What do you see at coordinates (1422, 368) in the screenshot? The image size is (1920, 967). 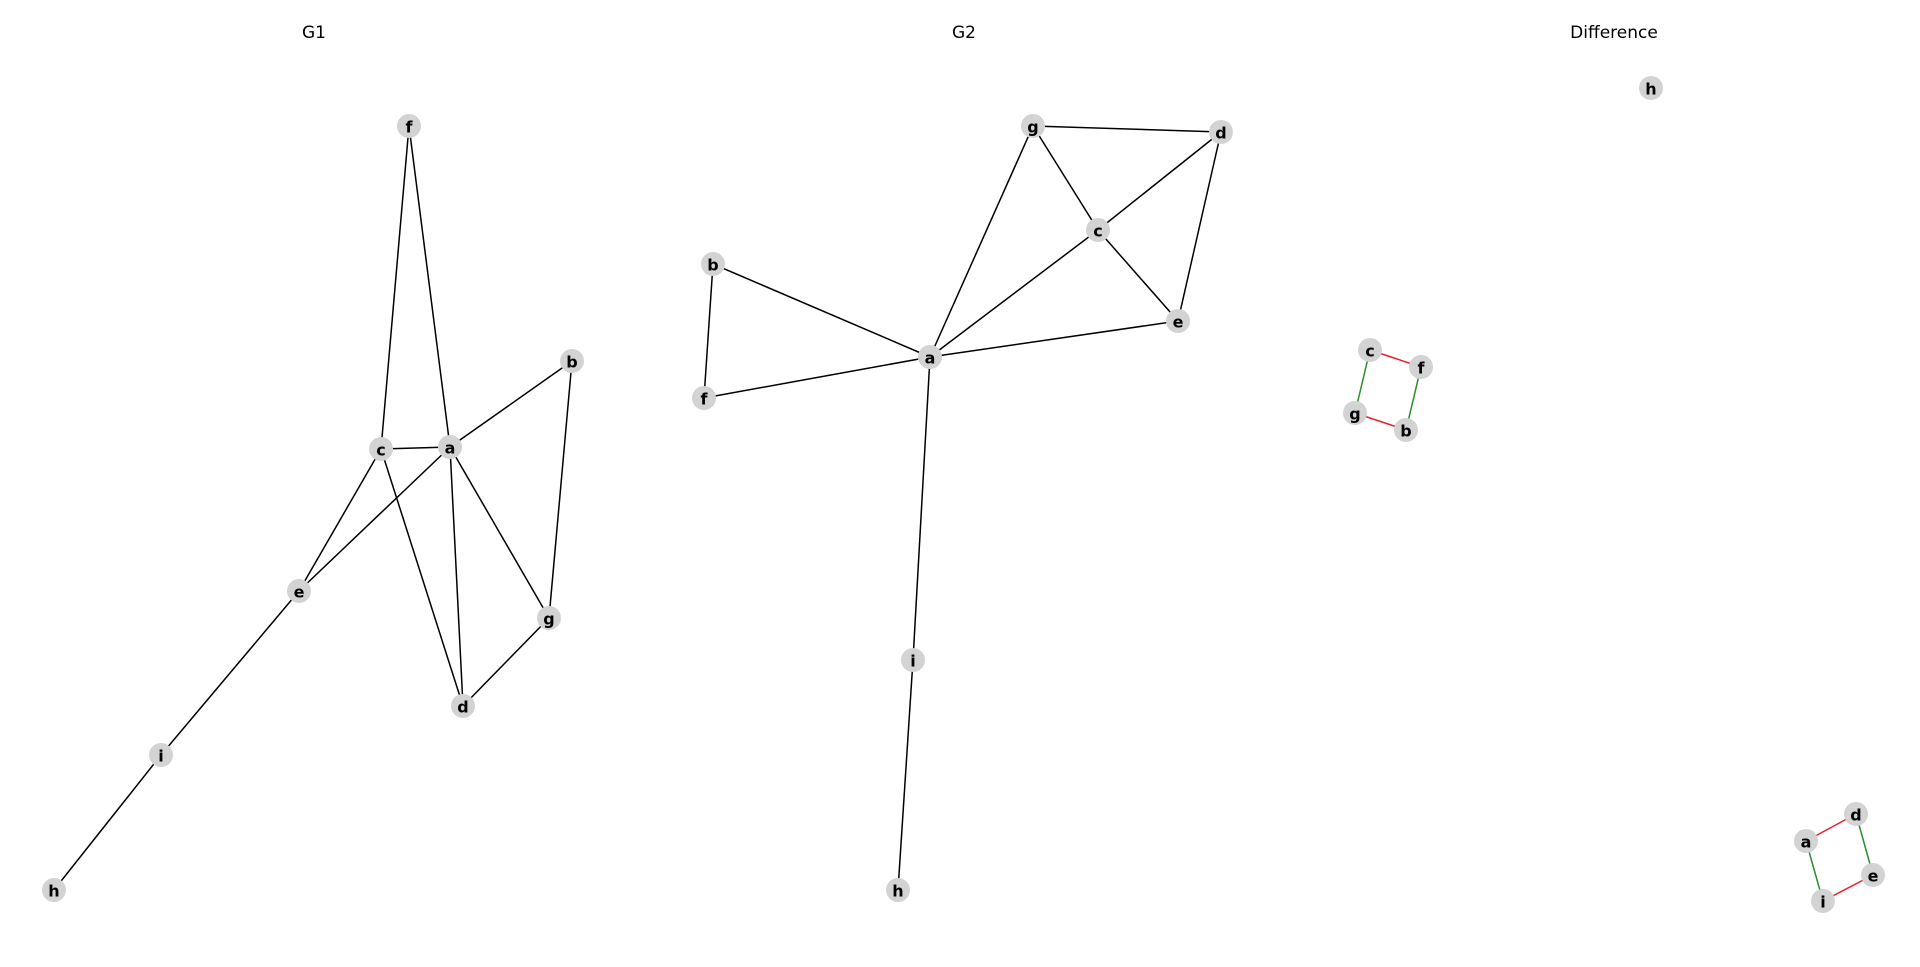 I see `diff-node-label-f: f` at bounding box center [1422, 368].